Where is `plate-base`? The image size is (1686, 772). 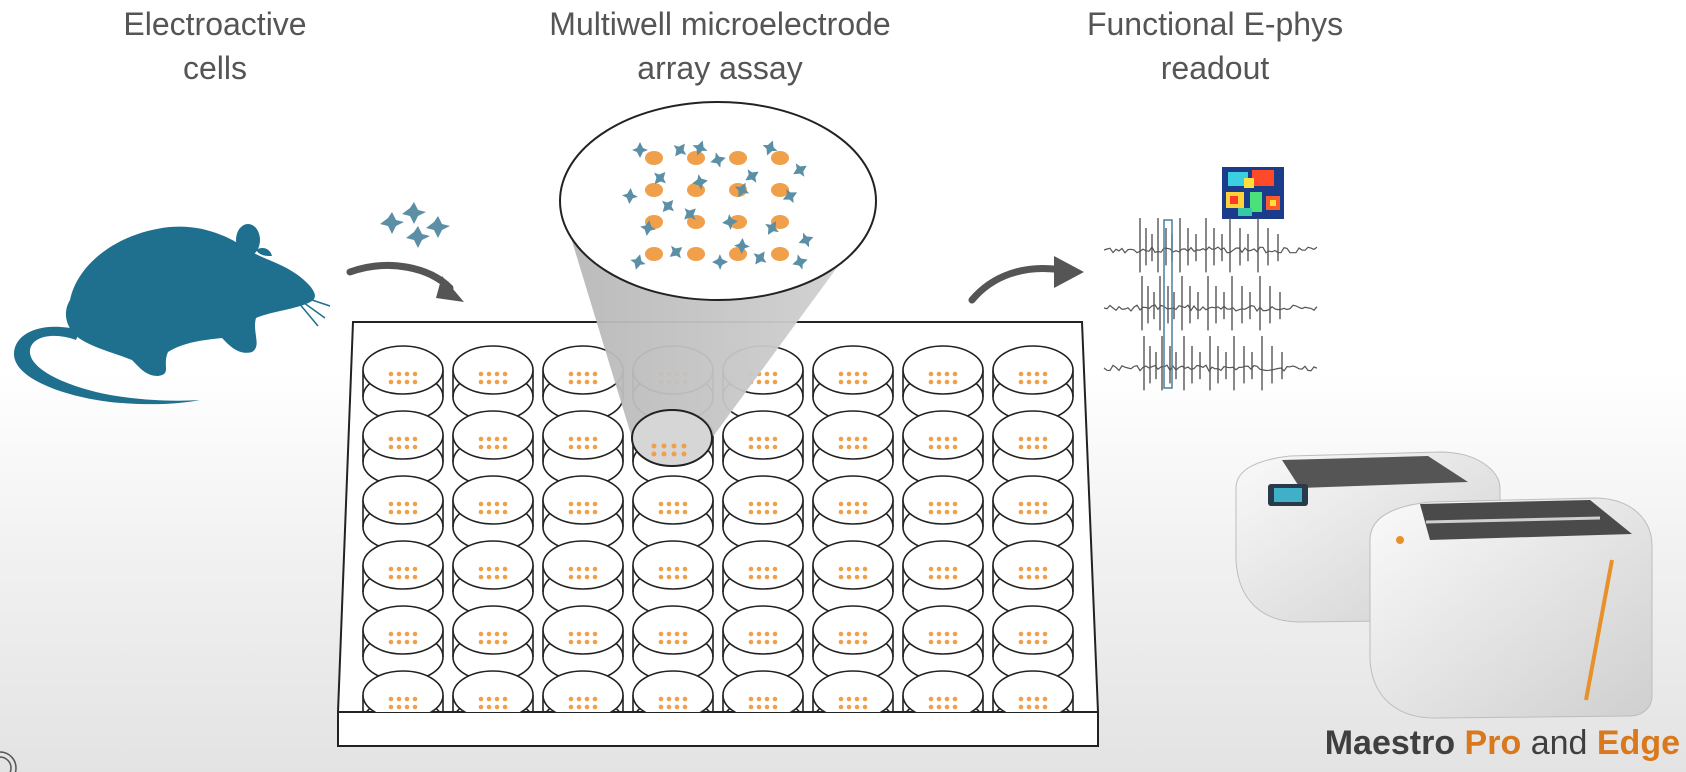
plate-base is located at coordinates (718, 729).